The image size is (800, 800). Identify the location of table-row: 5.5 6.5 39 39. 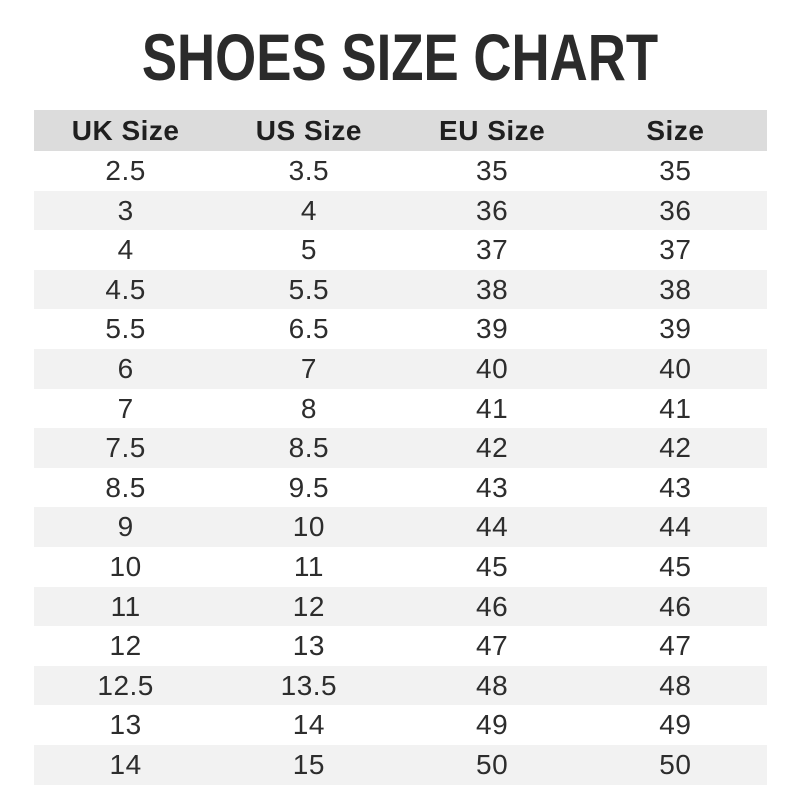
(400, 329).